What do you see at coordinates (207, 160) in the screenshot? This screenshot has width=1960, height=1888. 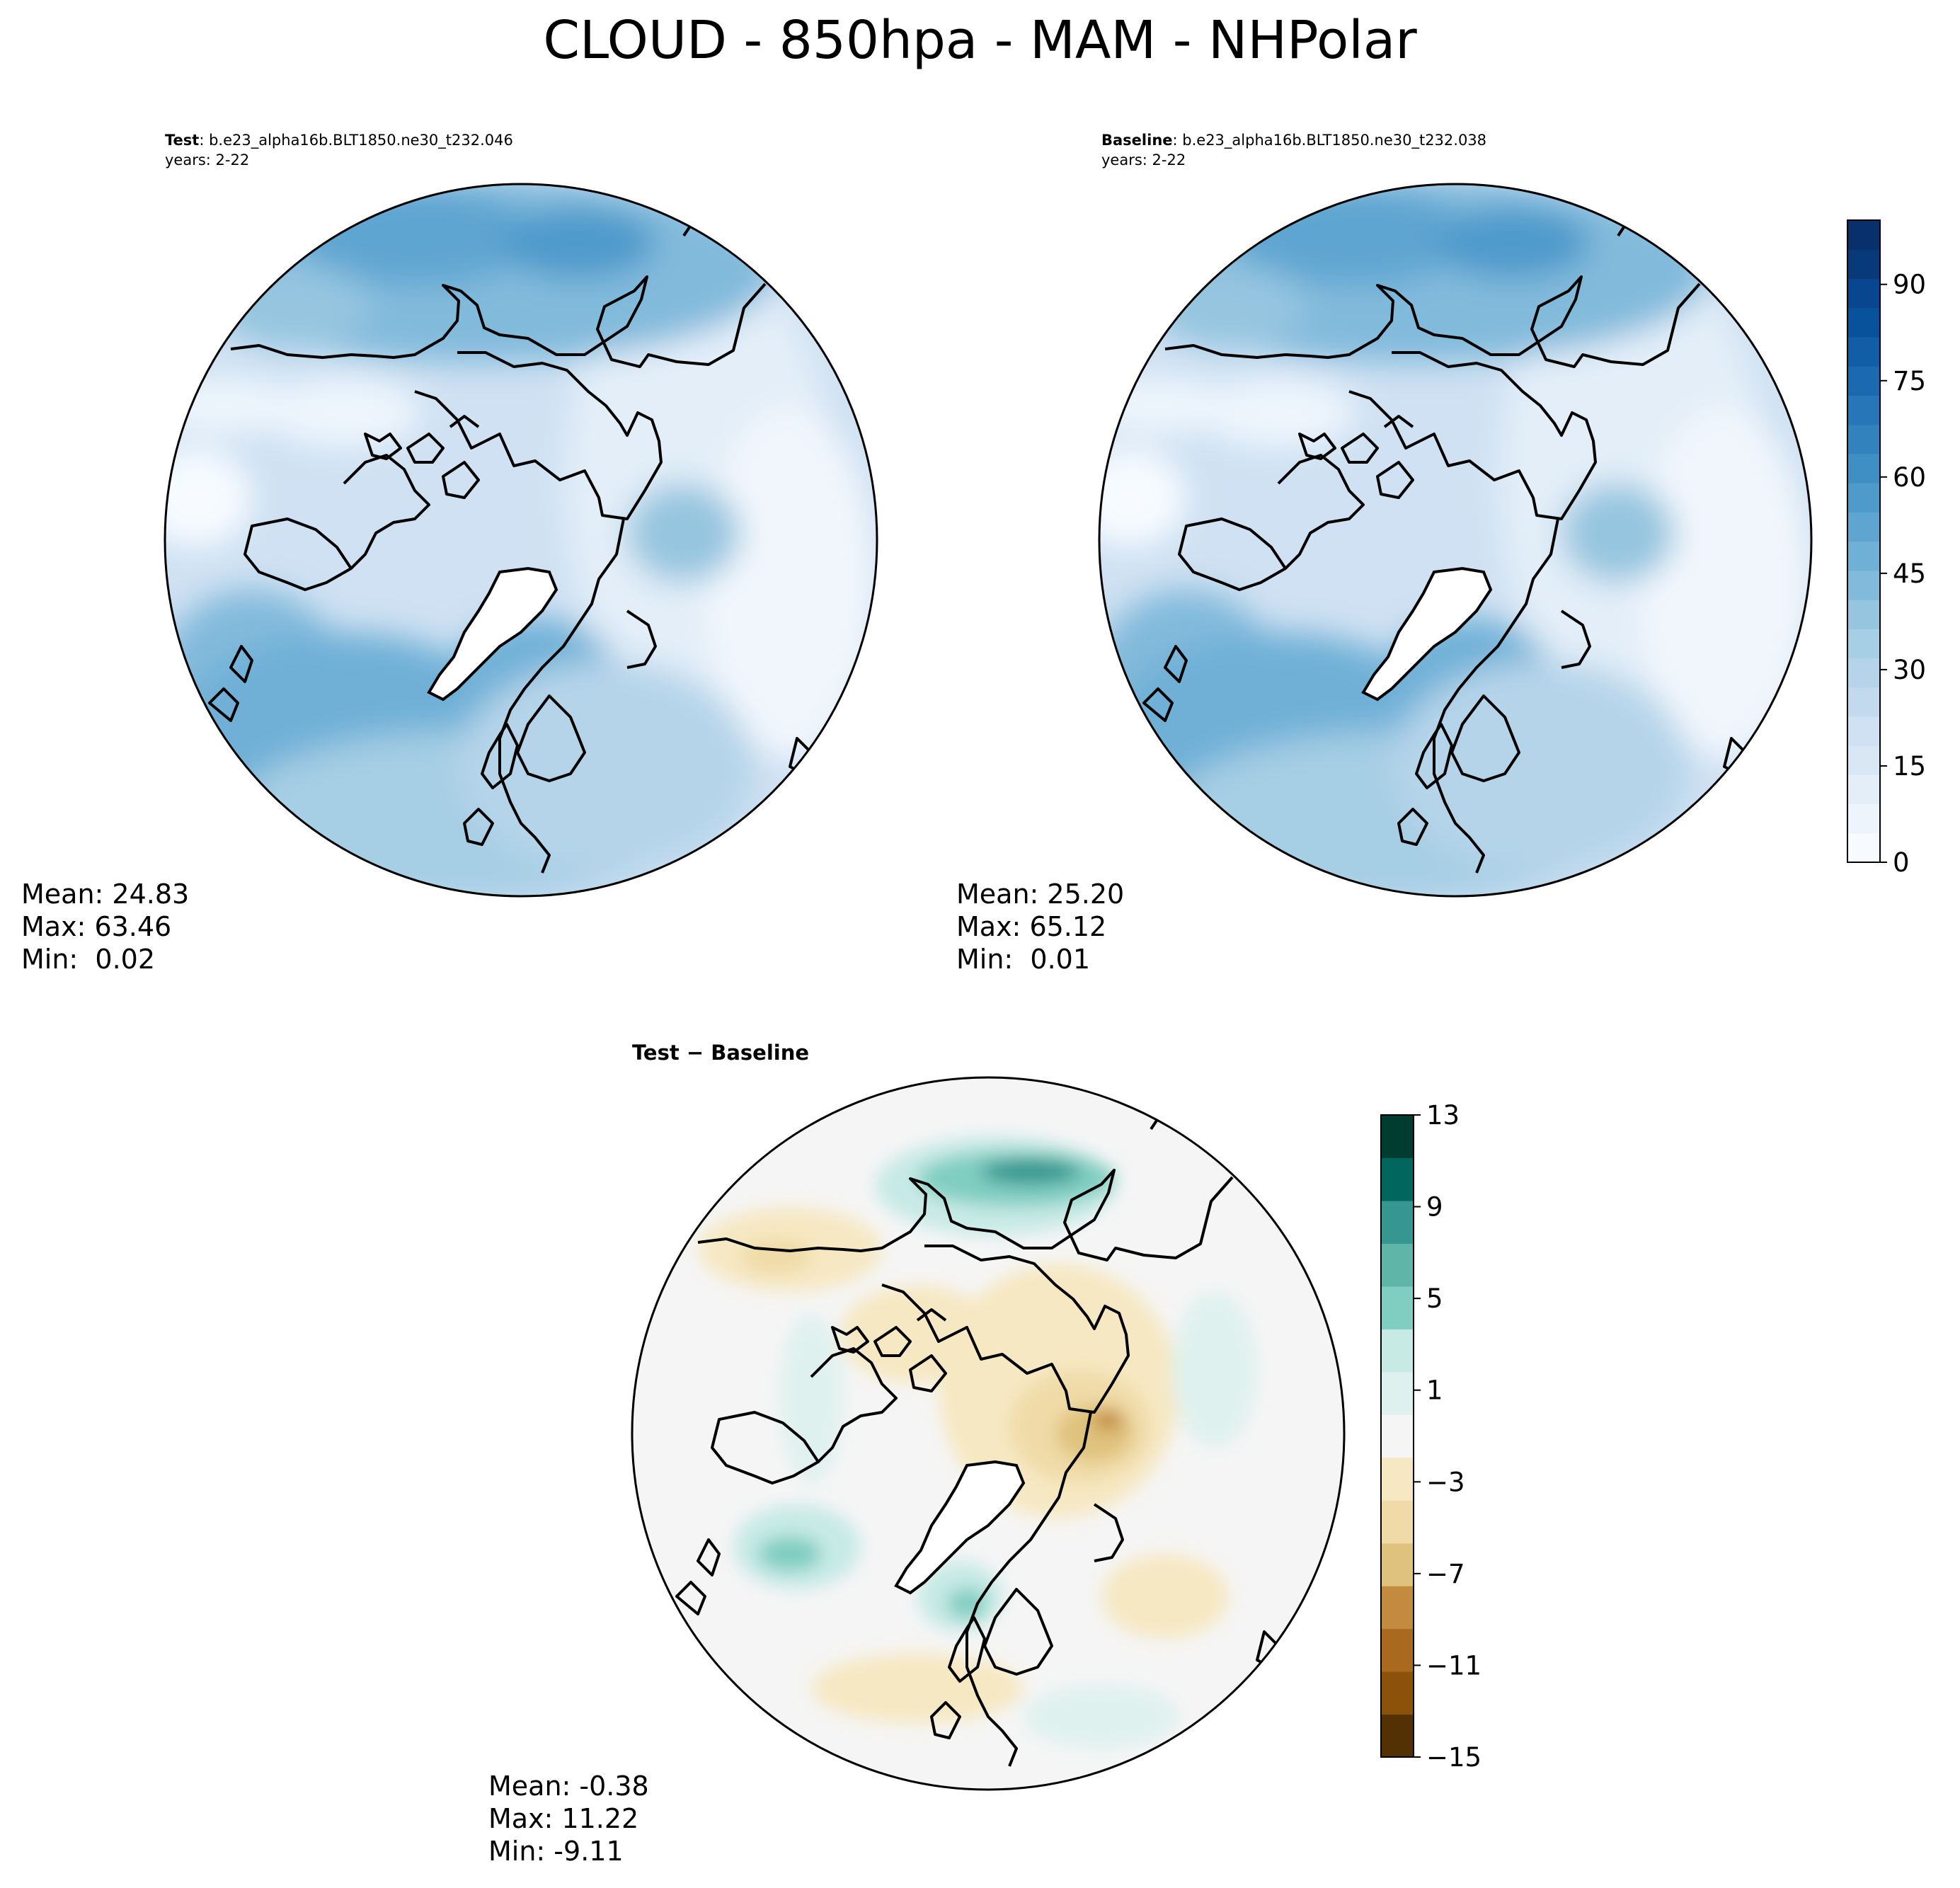 I see `test-years: years: 2-22` at bounding box center [207, 160].